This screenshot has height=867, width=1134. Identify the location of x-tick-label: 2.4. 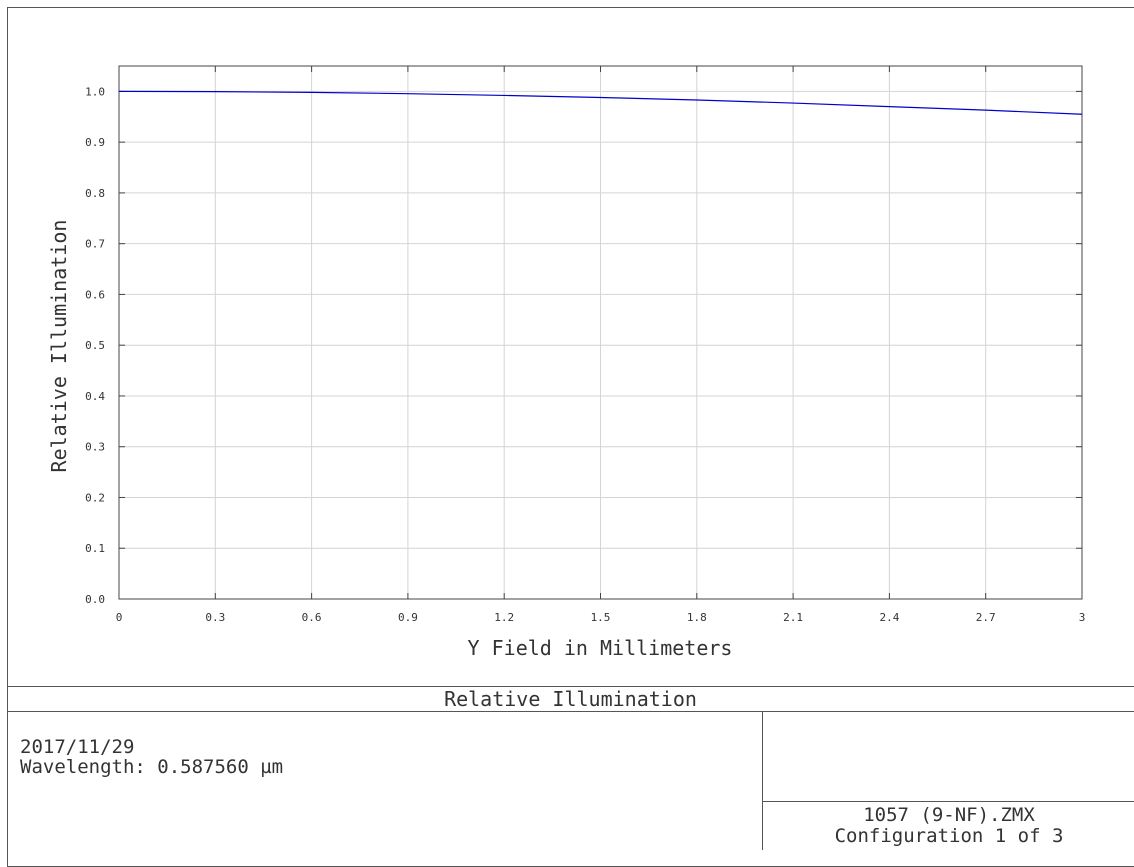
(889, 617).